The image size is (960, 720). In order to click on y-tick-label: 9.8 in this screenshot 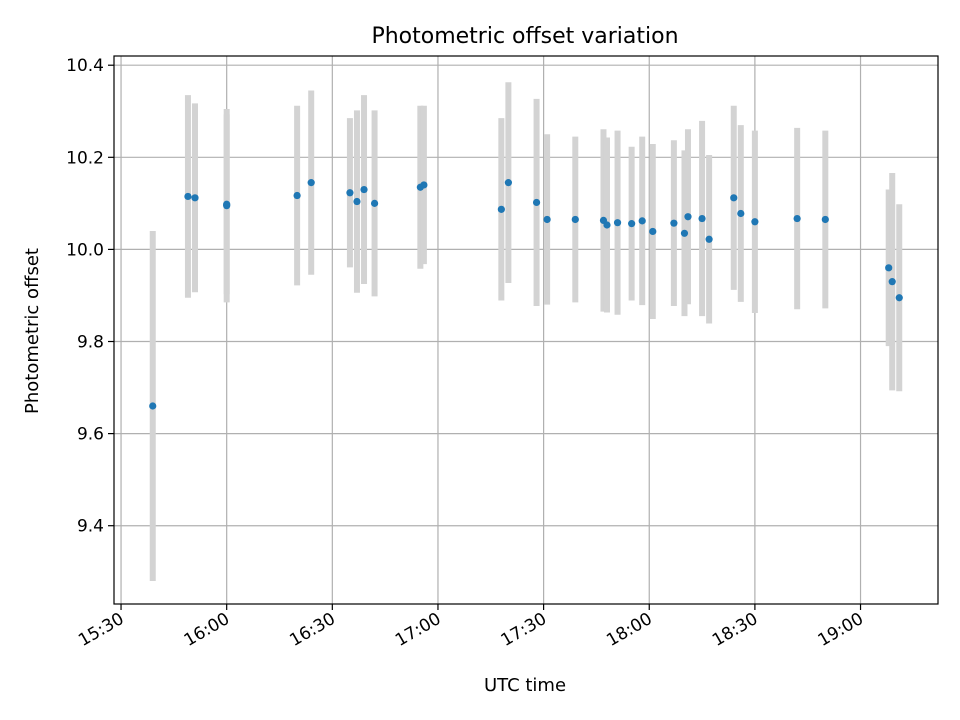, I will do `click(90, 343)`.